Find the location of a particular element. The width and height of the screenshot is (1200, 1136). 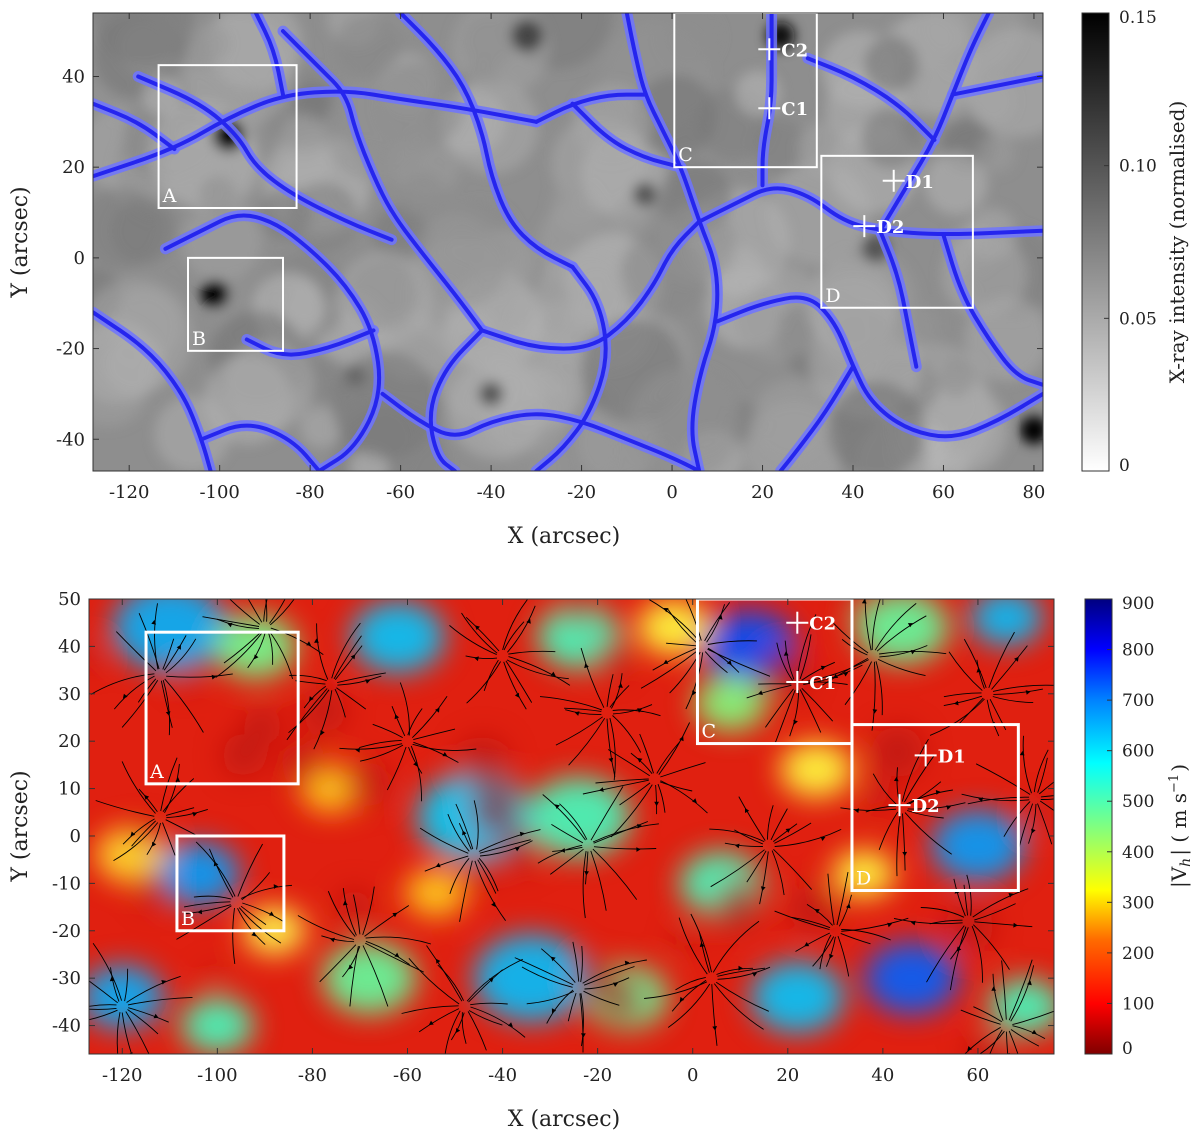

x-tick-label: -100 is located at coordinates (219, 492).